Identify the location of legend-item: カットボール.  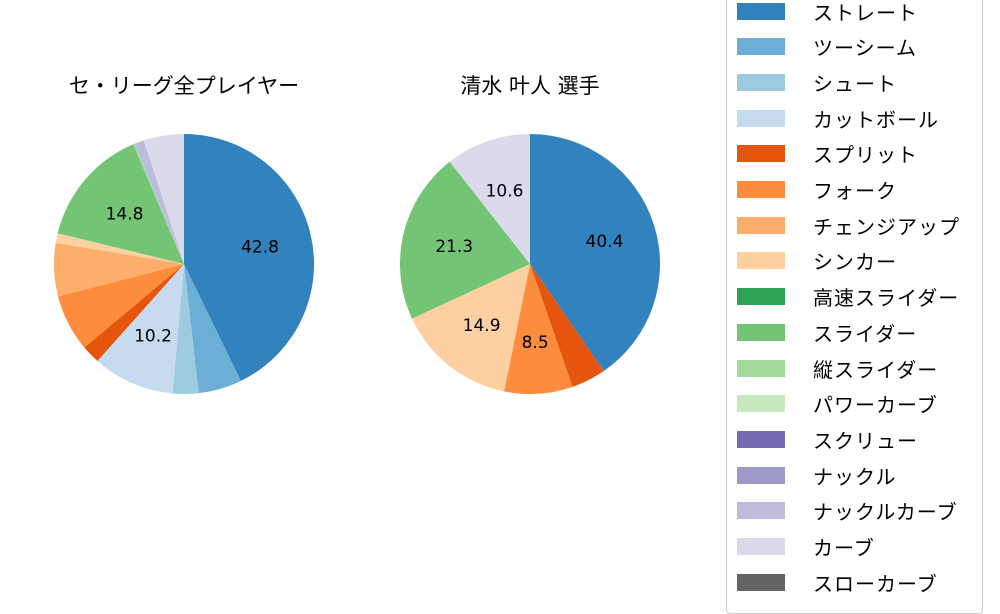
(838, 118).